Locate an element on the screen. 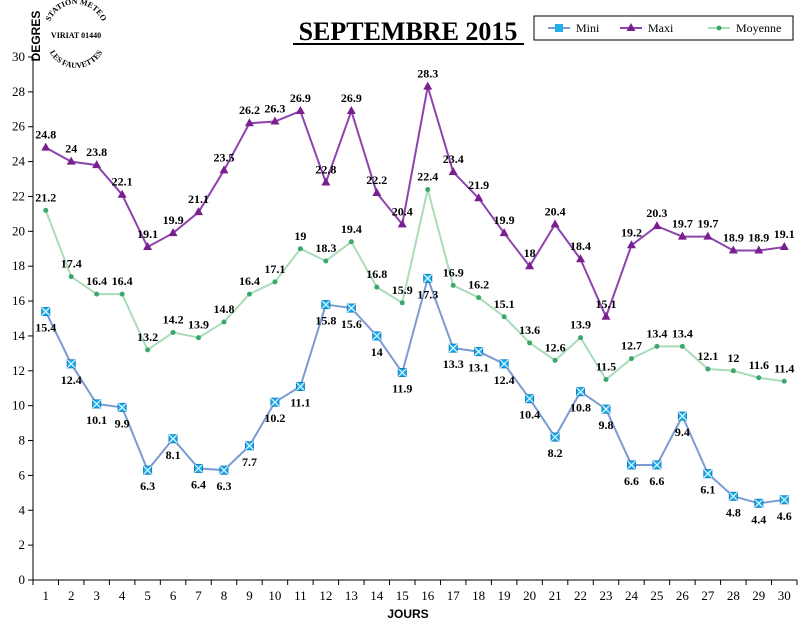 This screenshot has width=801, height=626. x-tick-label: 26 is located at coordinates (683, 595).